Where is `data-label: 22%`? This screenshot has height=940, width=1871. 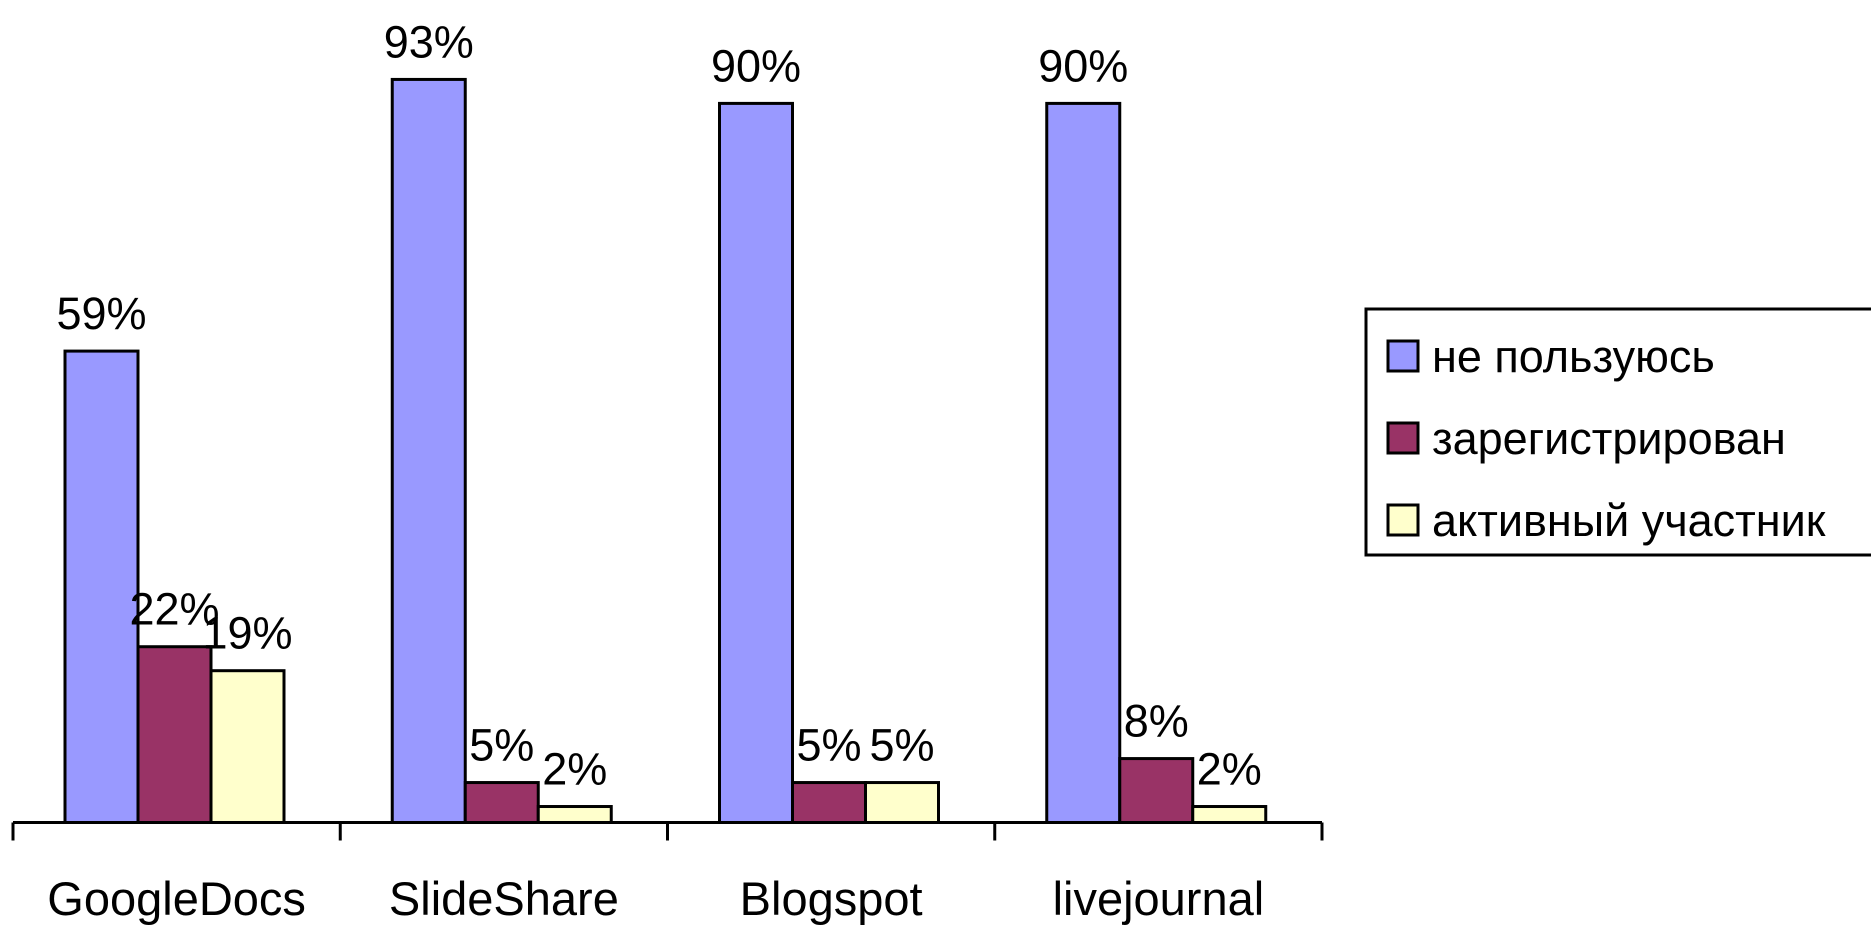
data-label: 22% is located at coordinates (174, 609).